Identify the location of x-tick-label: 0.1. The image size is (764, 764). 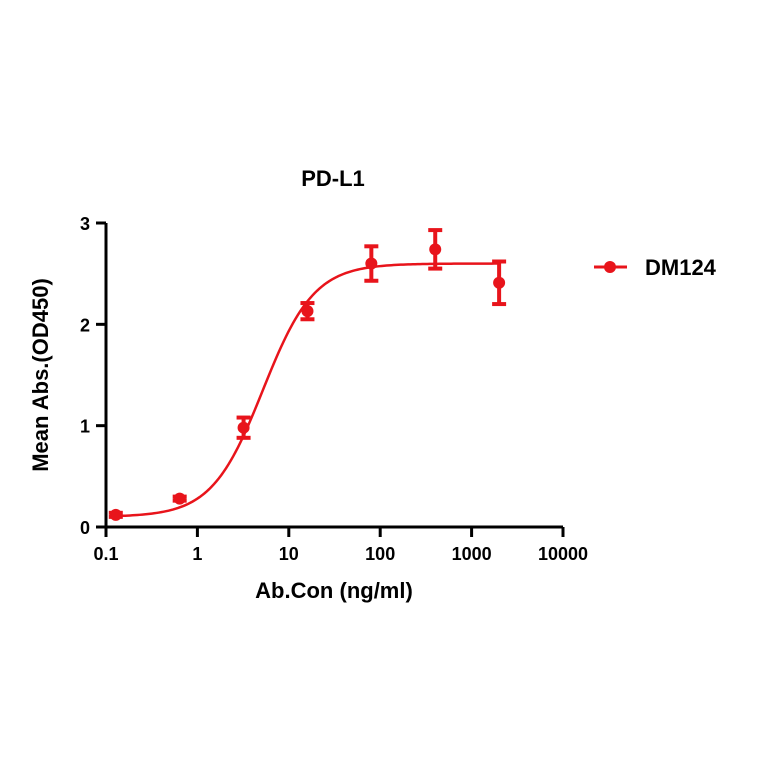
(105, 554).